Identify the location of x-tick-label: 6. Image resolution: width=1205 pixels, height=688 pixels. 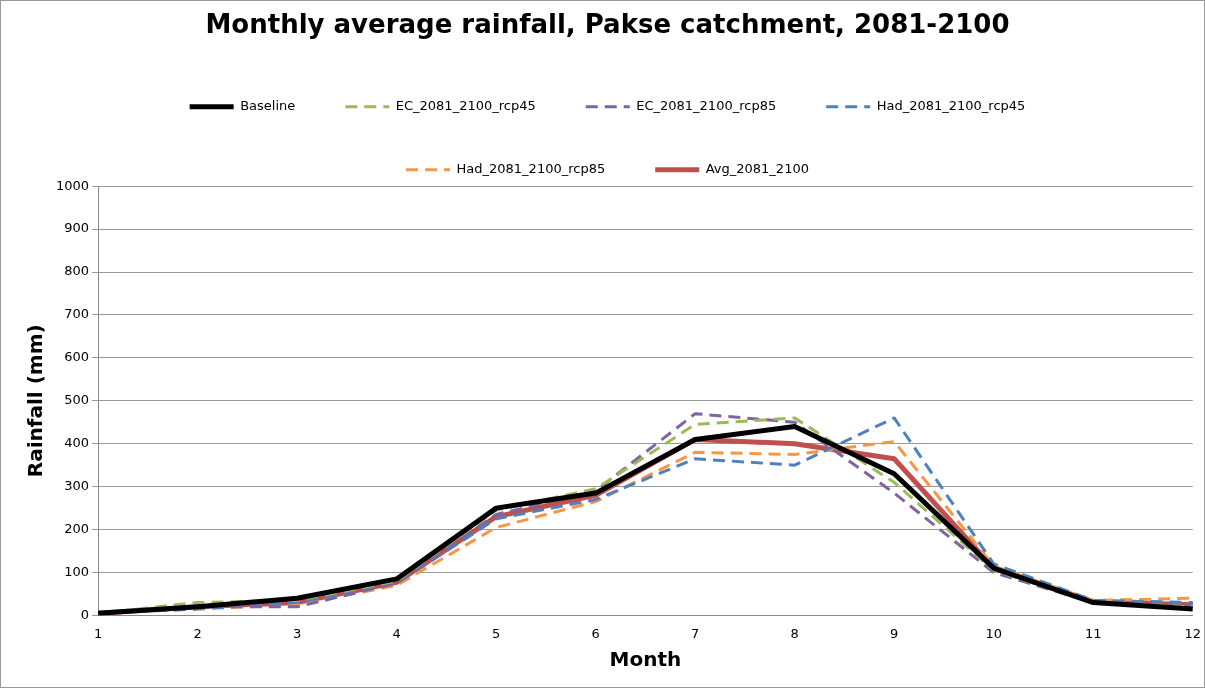
(595, 633).